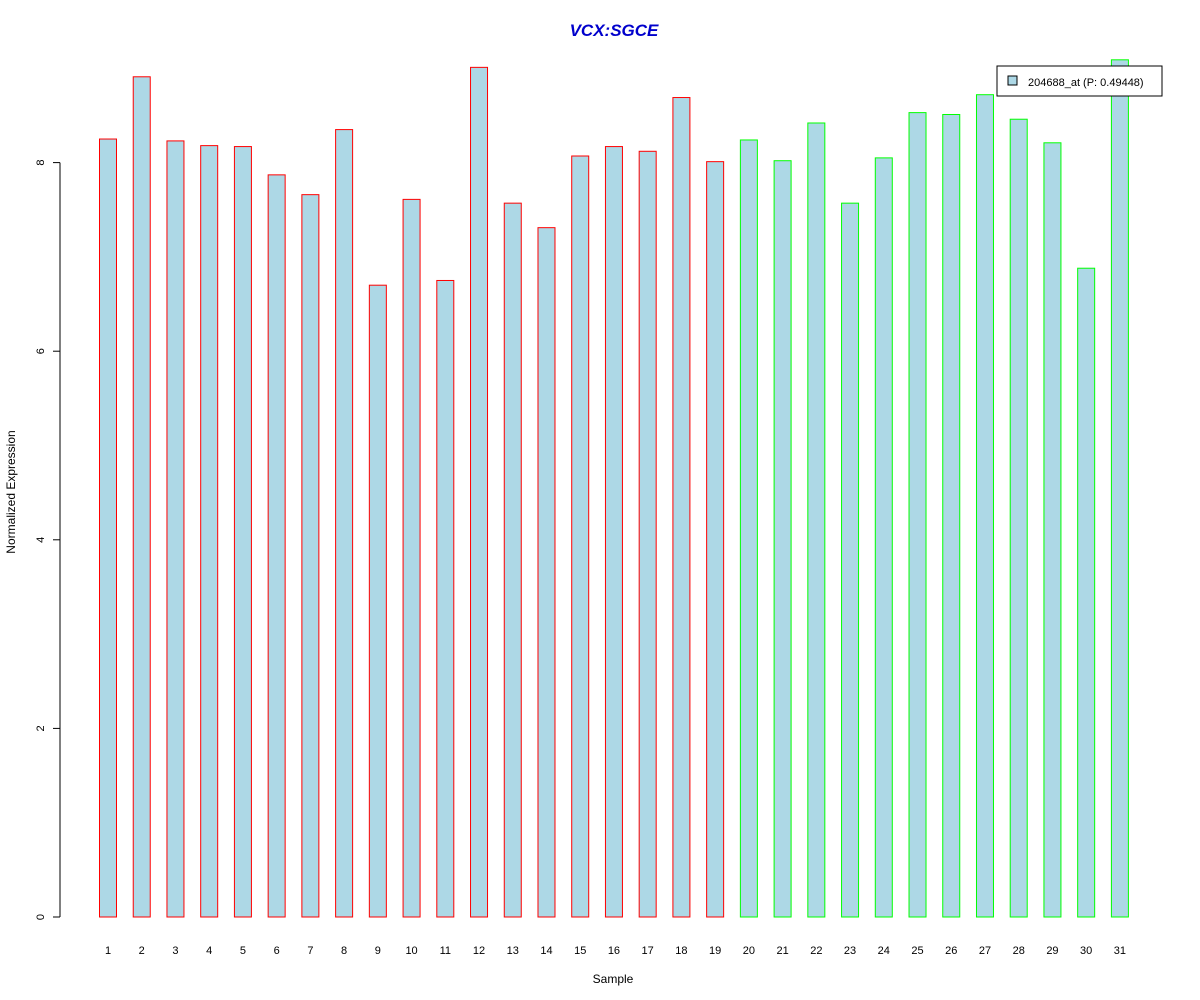 This screenshot has height=1000, width=1200. Describe the element at coordinates (1120, 951) in the screenshot. I see `x-tick-label: 31` at that location.